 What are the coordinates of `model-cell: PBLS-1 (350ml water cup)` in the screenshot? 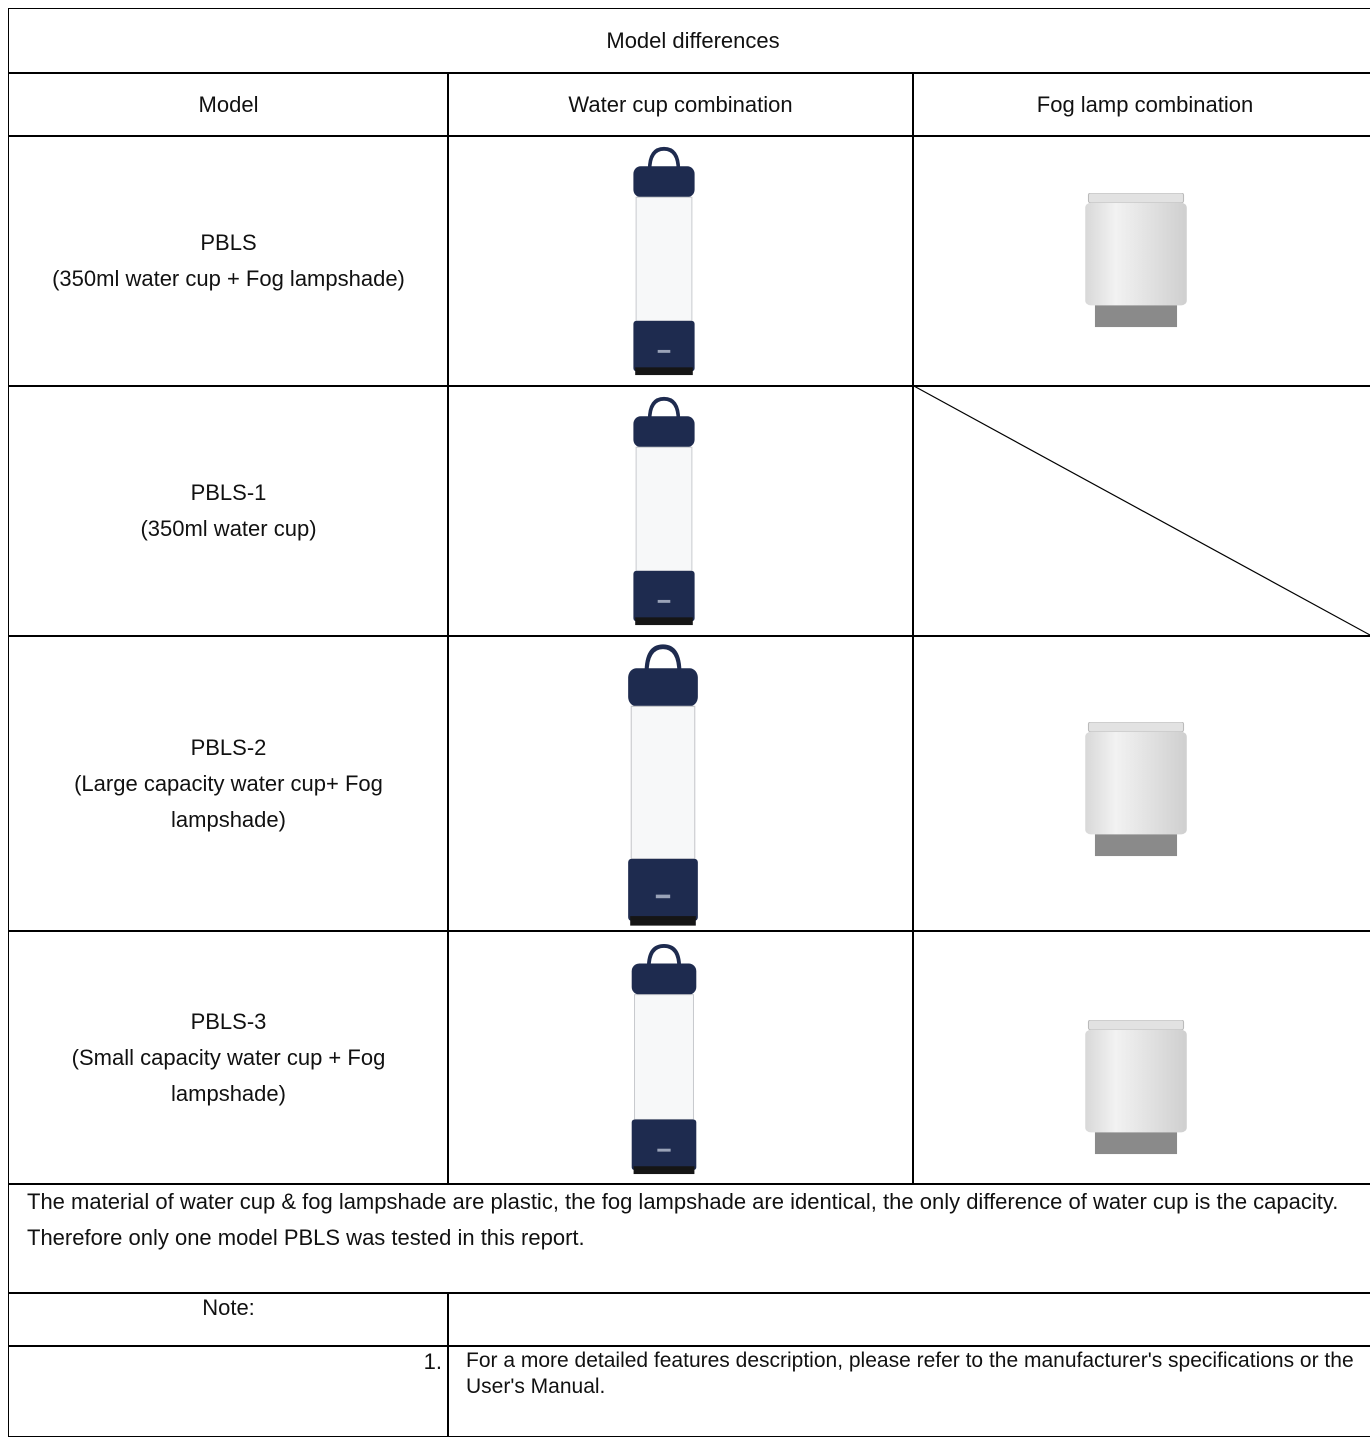 It's located at (228, 511).